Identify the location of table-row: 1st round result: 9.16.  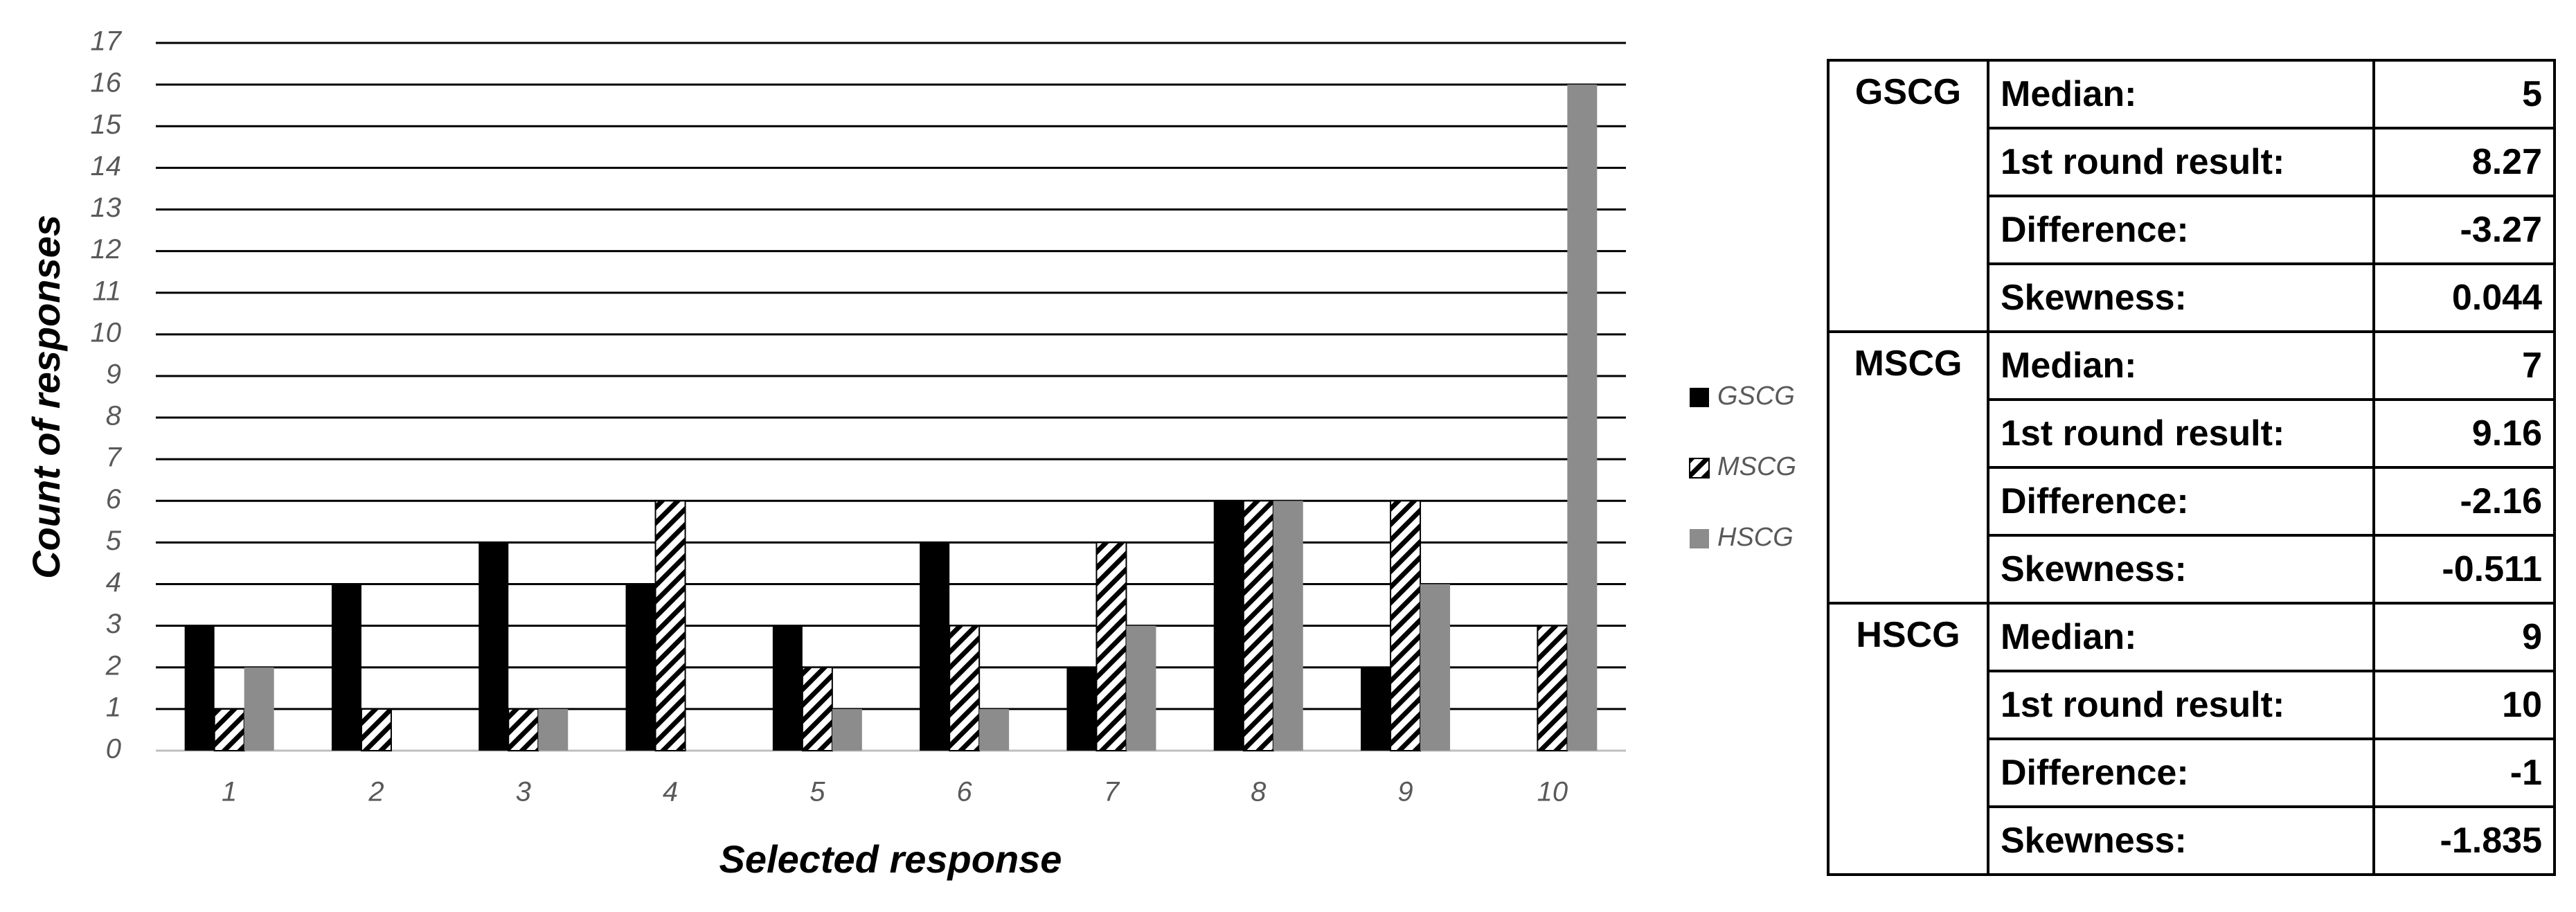
(2192, 433).